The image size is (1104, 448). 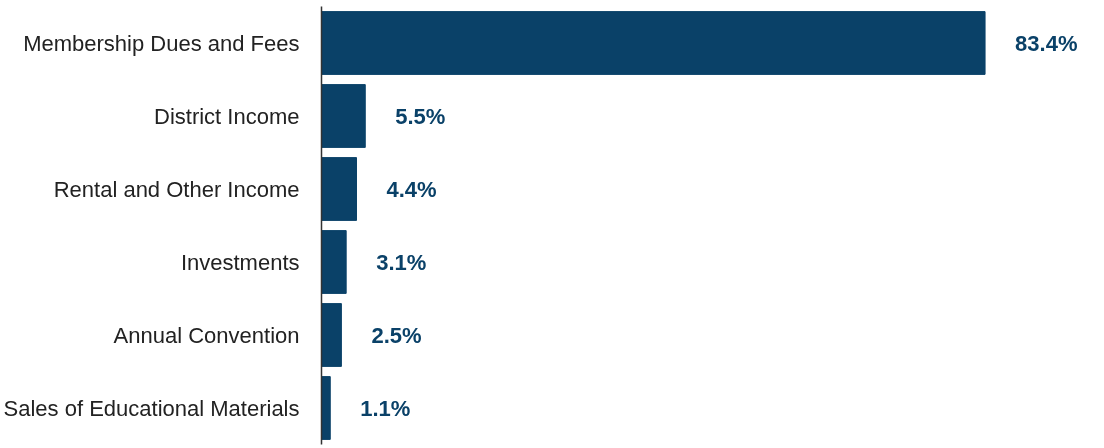 I want to click on y-tick-label: Annual Convention, so click(x=206, y=335).